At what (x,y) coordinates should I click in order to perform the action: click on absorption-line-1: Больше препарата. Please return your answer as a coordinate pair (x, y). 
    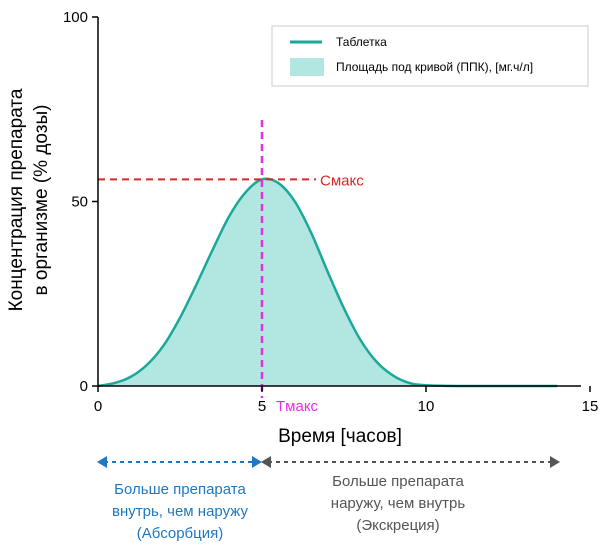
    Looking at the image, I should click on (180, 489).